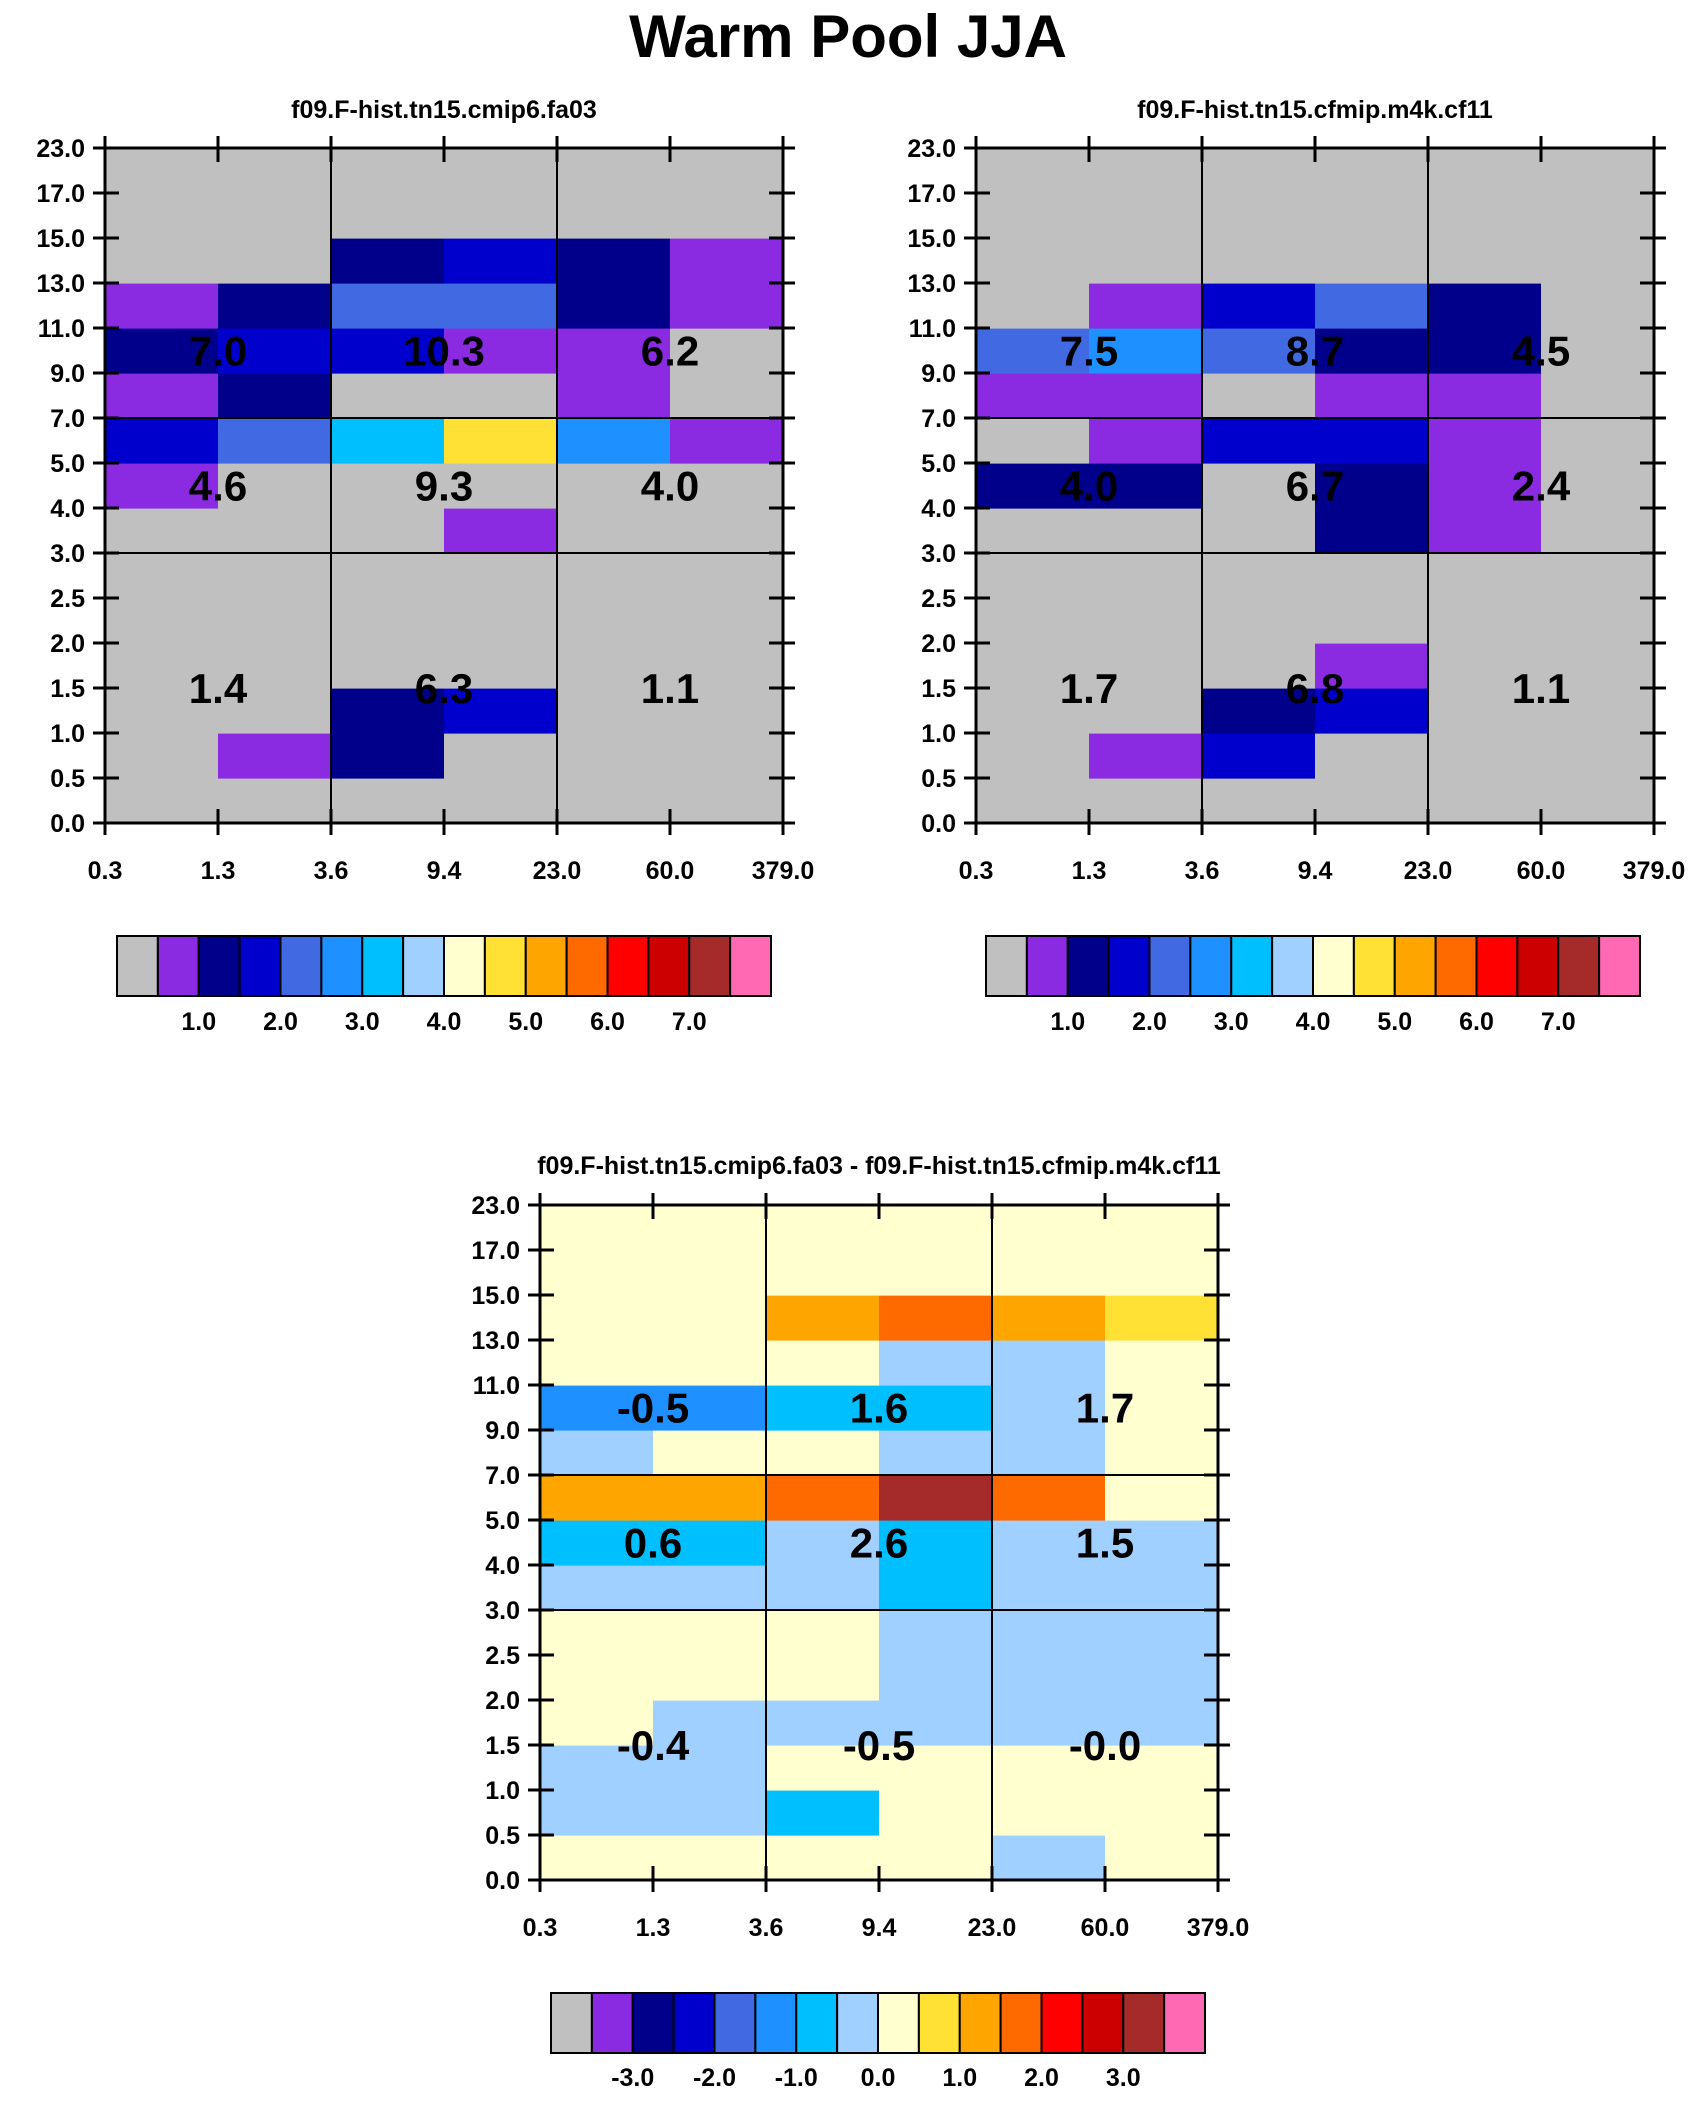 The image size is (1696, 2103). Describe the element at coordinates (714, 2078) in the screenshot. I see `colorbar-tick-label: -2.0` at that location.